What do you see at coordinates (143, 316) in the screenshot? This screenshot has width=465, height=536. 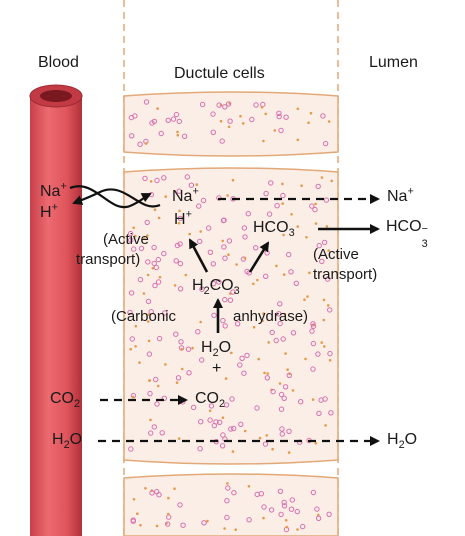 I see `carbonic-anhydrase-line1: (Carbonic` at bounding box center [143, 316].